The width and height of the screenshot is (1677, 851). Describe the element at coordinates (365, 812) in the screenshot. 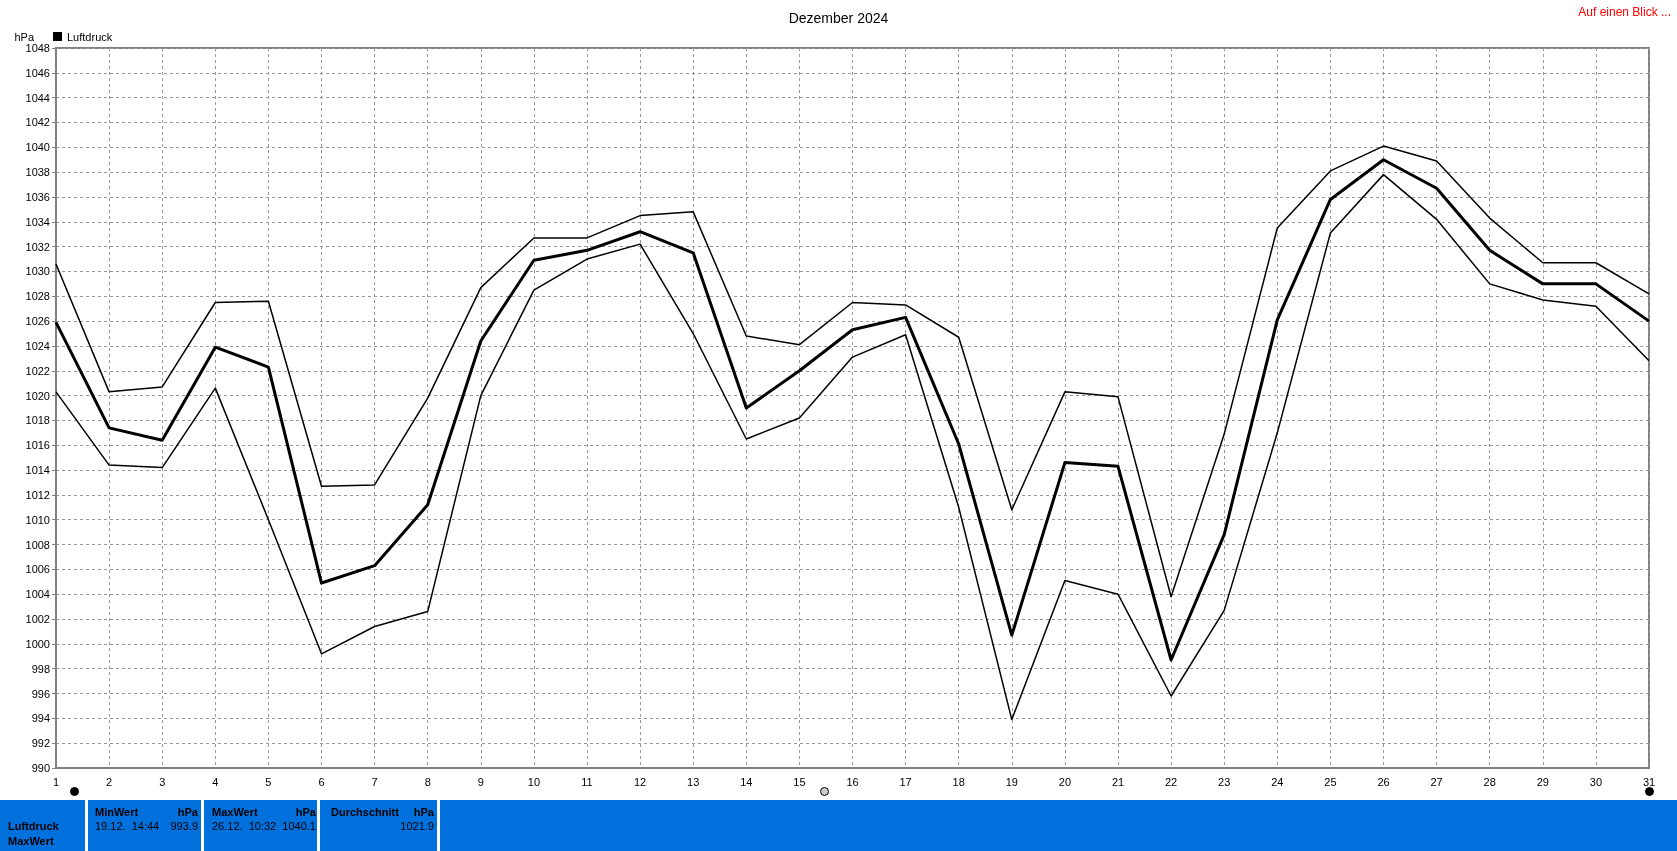

I see `text: Durchschnitt` at that location.